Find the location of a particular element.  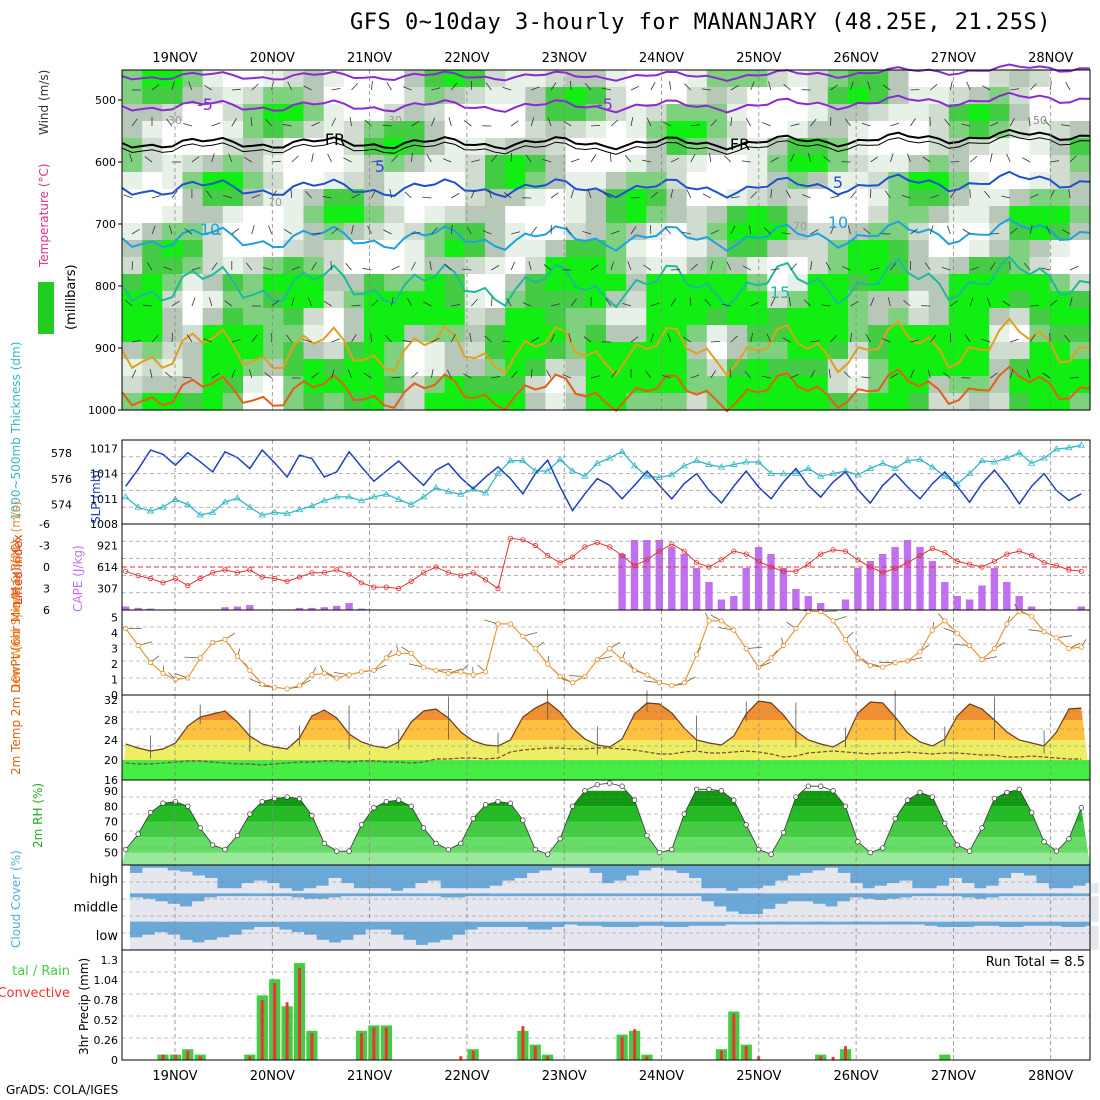

rh-legend-swatch is located at coordinates (46, 308).